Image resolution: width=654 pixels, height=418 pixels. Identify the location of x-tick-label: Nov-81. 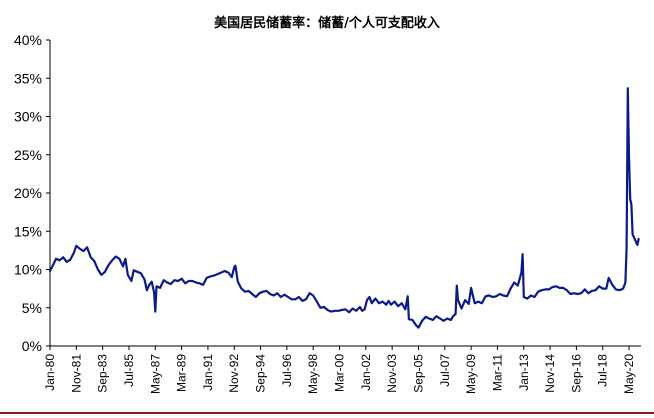
(76, 373).